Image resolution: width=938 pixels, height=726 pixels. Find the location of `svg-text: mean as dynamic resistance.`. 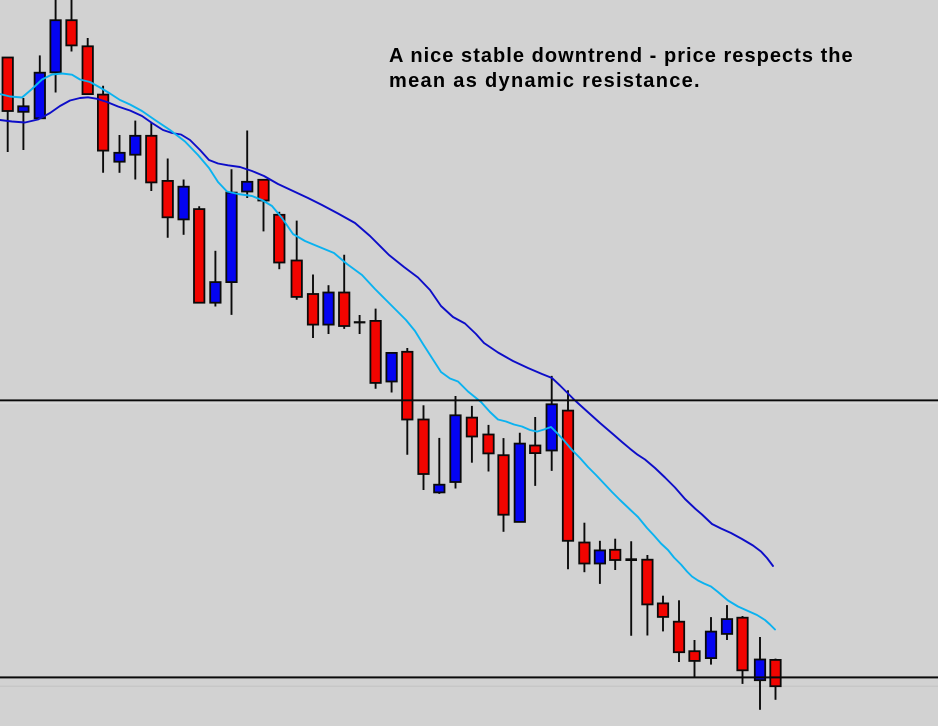

svg-text: mean as dynamic resistance. is located at coordinates (545, 81).